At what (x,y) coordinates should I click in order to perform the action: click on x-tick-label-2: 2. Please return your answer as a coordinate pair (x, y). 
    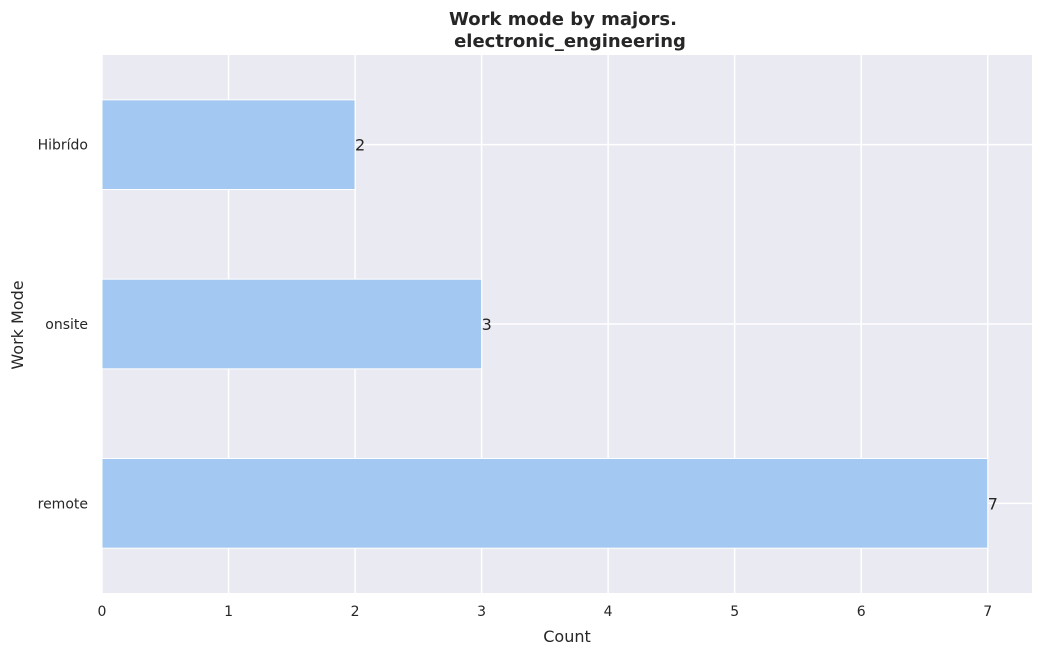
    Looking at the image, I should click on (355, 612).